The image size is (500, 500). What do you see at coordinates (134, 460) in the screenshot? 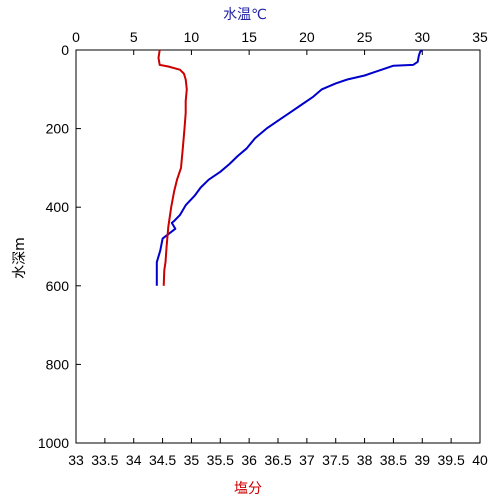
I see `bottom-axis-tick-label: 34` at bounding box center [134, 460].